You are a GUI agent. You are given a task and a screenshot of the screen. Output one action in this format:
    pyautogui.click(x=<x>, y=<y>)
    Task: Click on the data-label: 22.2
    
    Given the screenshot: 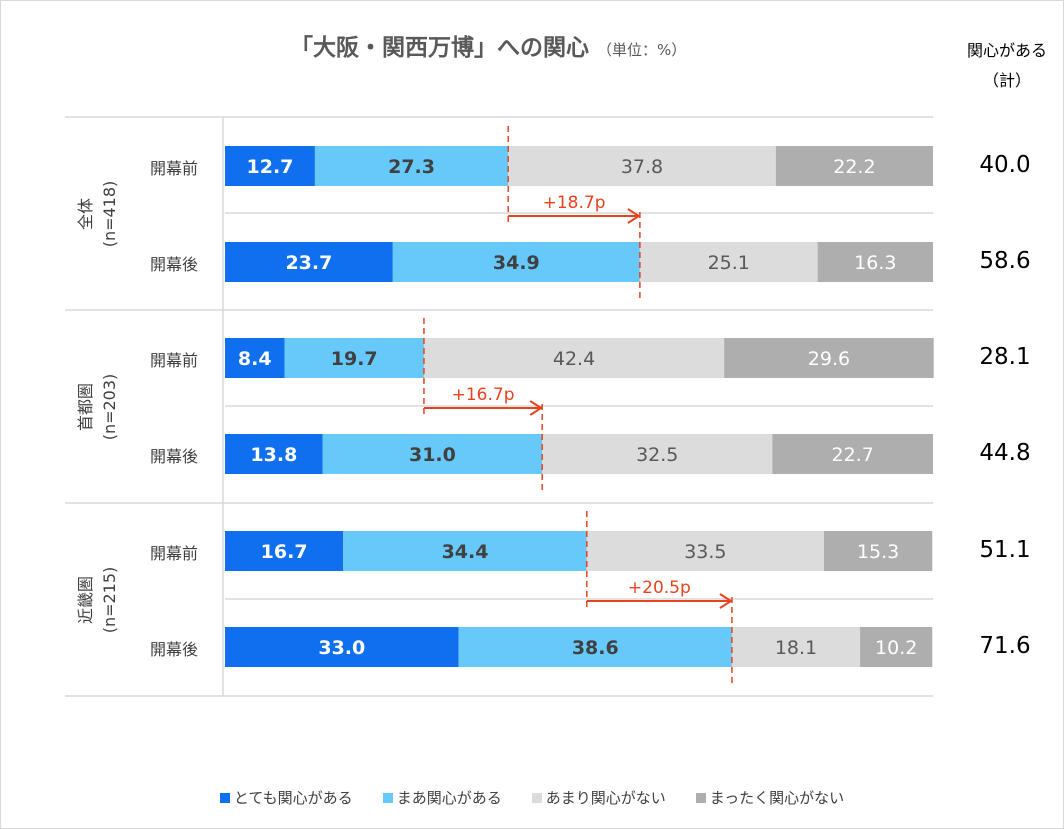 What is the action you would take?
    pyautogui.click(x=854, y=167)
    